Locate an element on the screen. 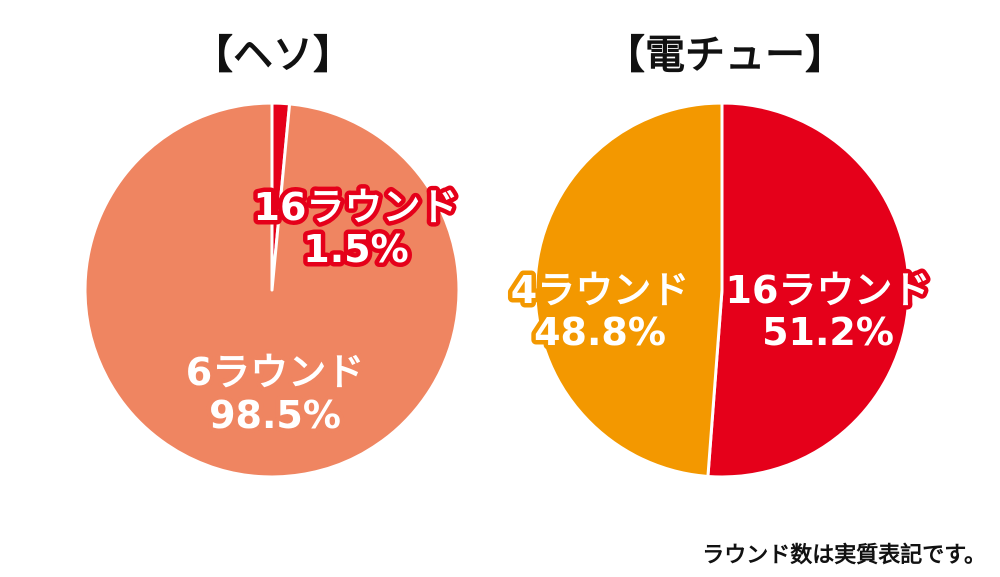 This screenshot has width=1000, height=577. chart-title-heso: 【ヘソ】 is located at coordinates (273, 55).